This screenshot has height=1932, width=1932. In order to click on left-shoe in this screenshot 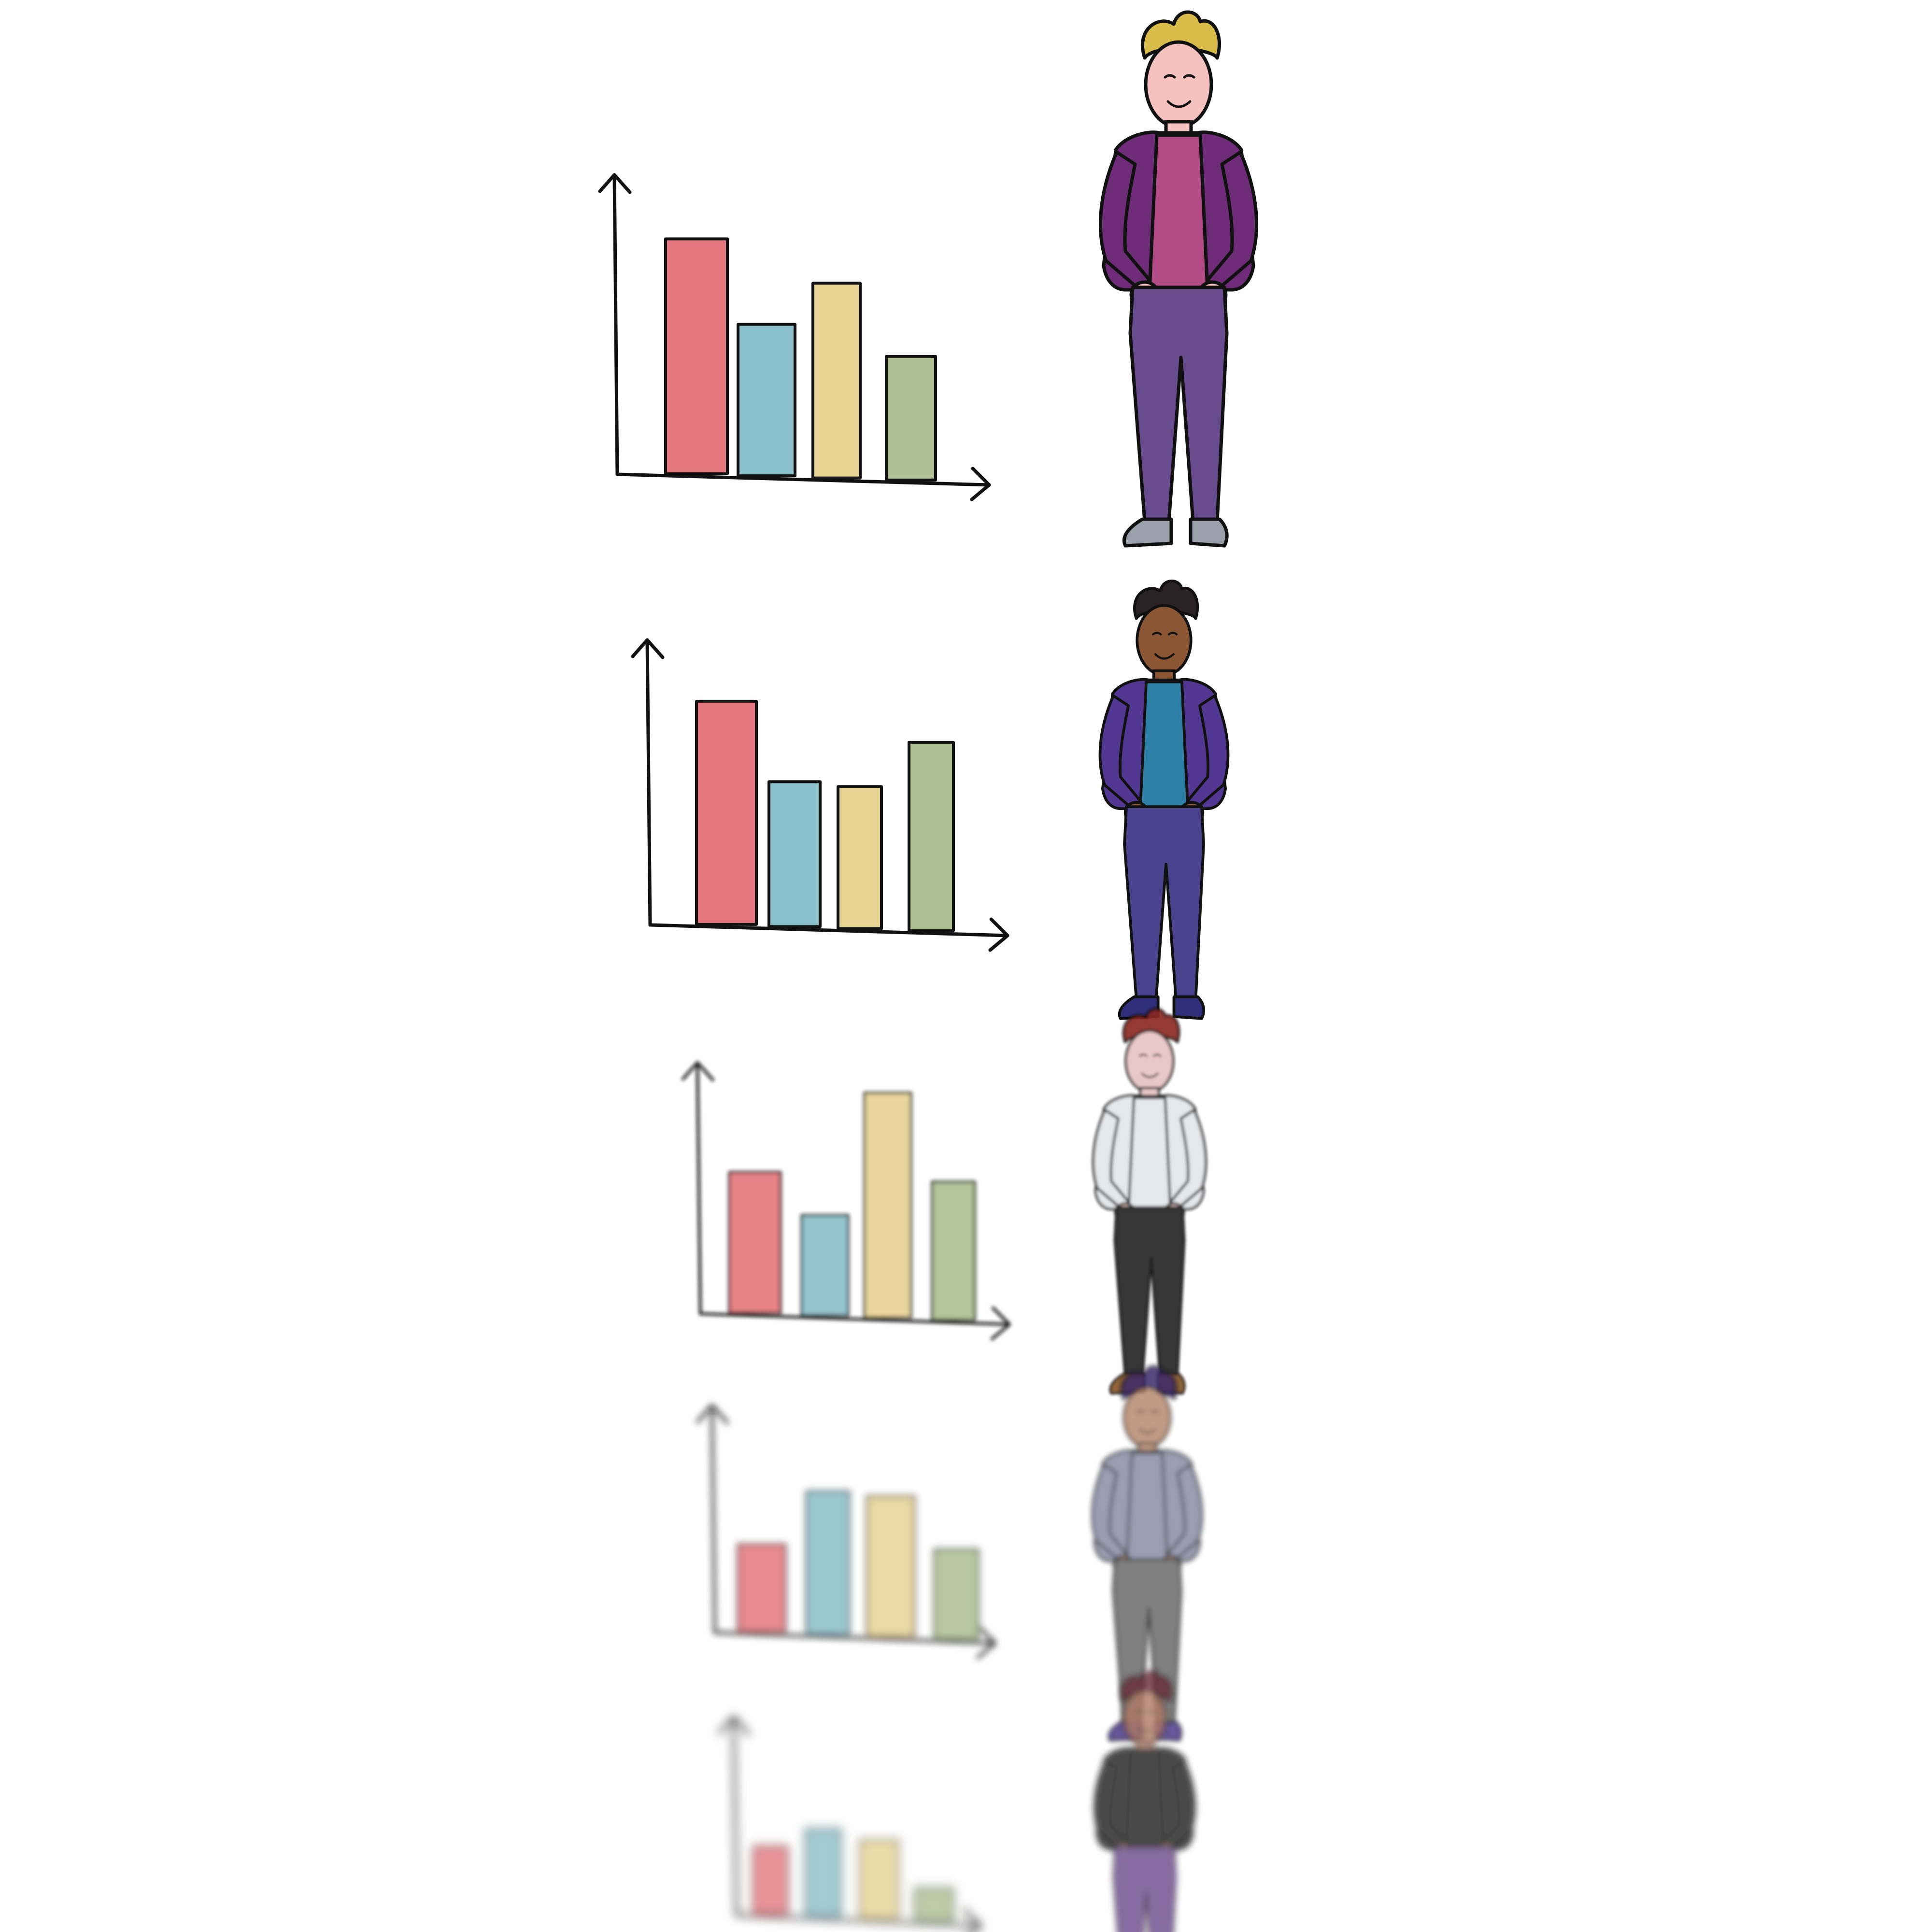, I will do `click(1147, 532)`.